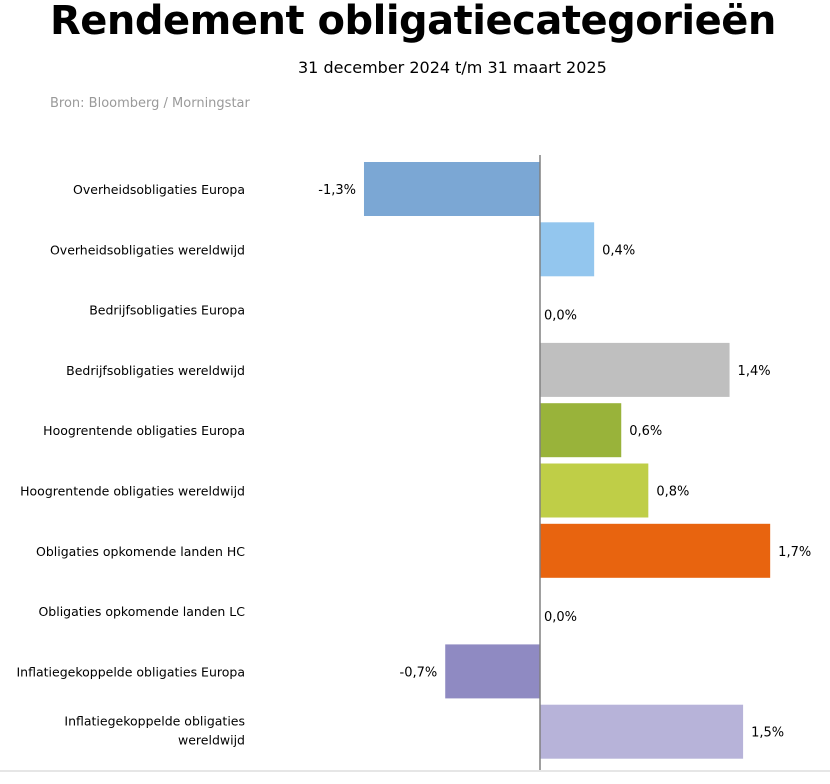 This screenshot has height=784, width=830. Describe the element at coordinates (754, 371) in the screenshot. I see `data-label: 1,4%` at that location.